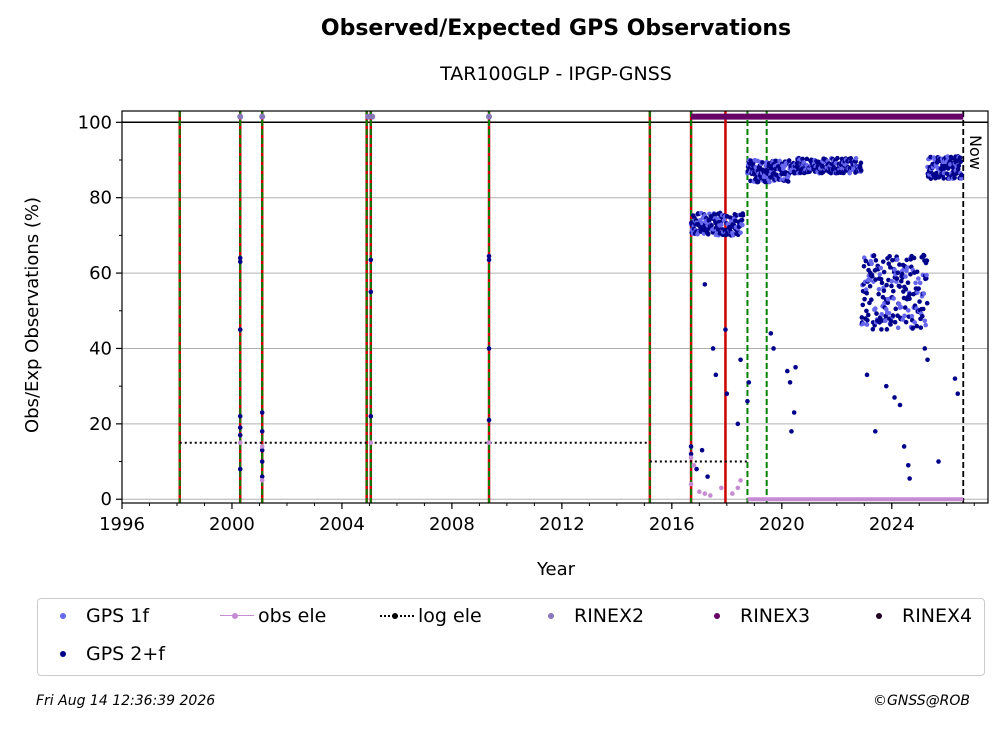  I want to click on legend-label: RINEX3, so click(775, 616).